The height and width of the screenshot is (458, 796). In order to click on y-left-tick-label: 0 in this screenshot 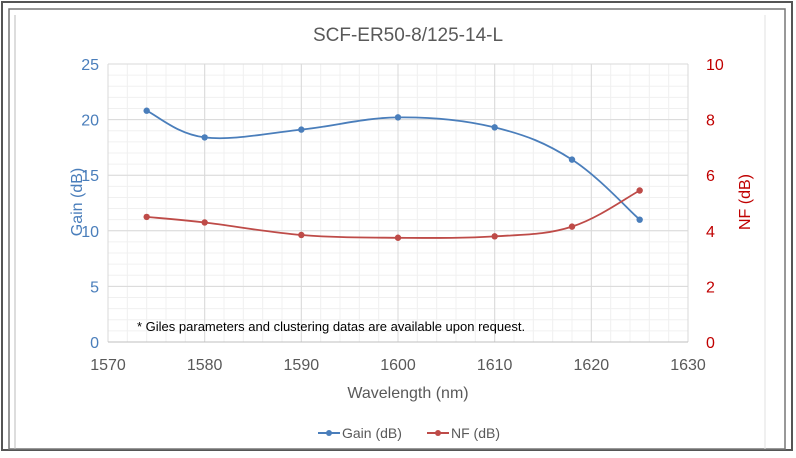, I will do `click(94, 343)`.